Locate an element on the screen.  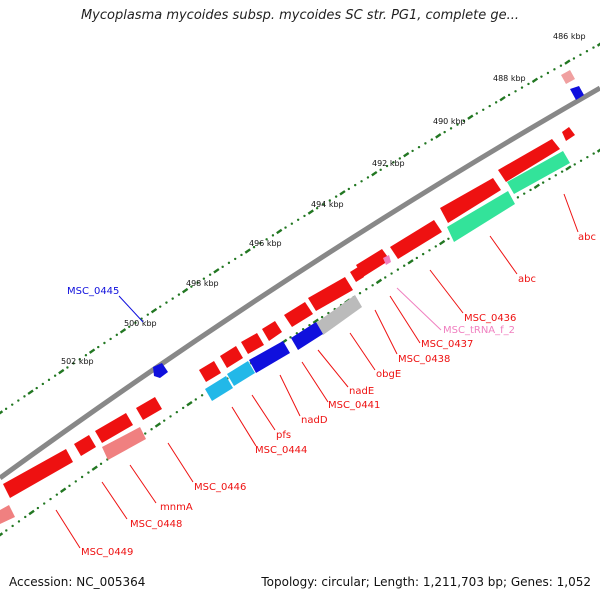
gene-label-abc-1: abc is located at coordinates (587, 237).